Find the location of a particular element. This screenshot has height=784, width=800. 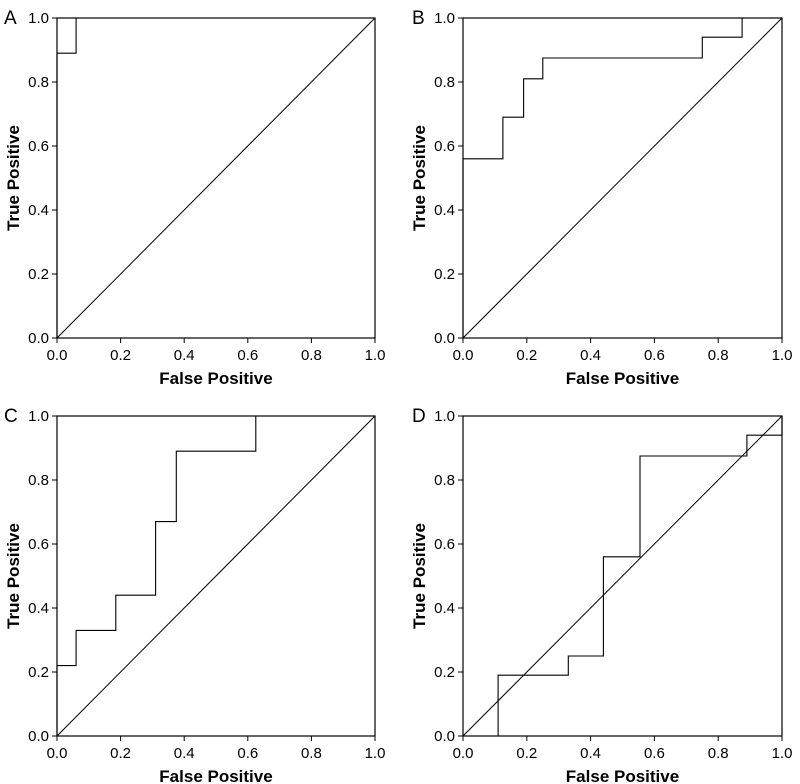

panel-label: B is located at coordinates (418, 18).